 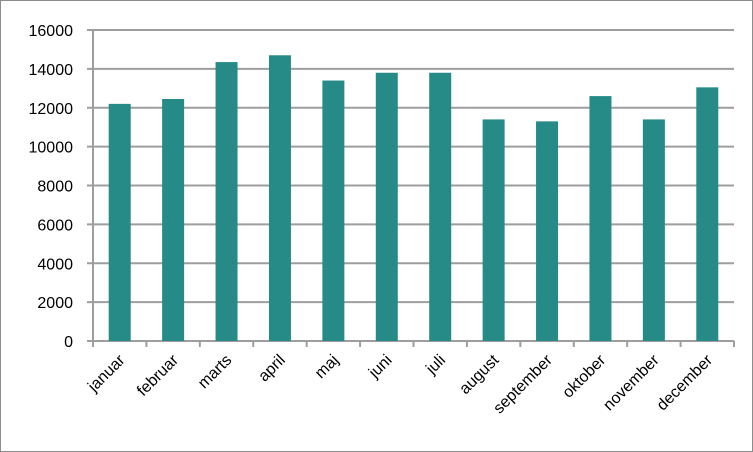 What do you see at coordinates (55, 225) in the screenshot?
I see `y-tick-label: 6000` at bounding box center [55, 225].